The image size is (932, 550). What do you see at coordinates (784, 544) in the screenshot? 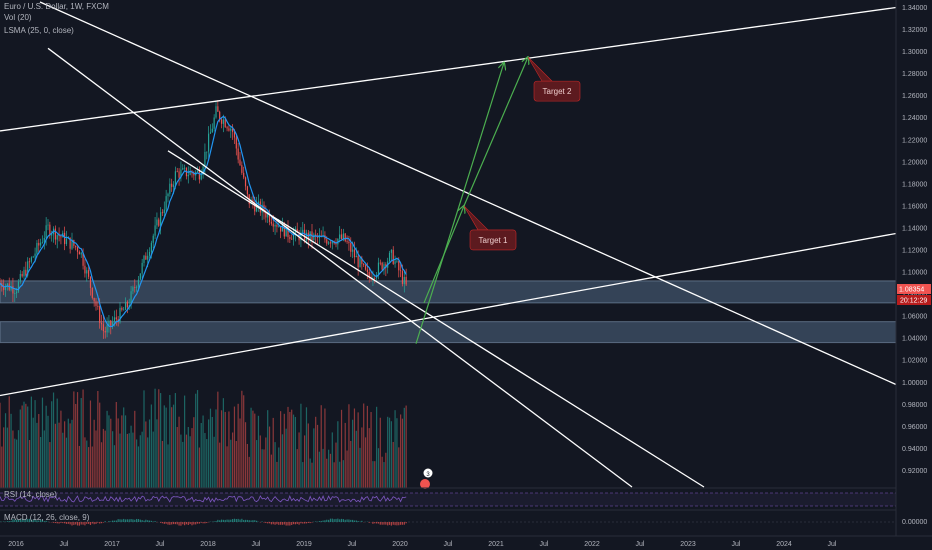
I see `time-tick: 2024` at bounding box center [784, 544].